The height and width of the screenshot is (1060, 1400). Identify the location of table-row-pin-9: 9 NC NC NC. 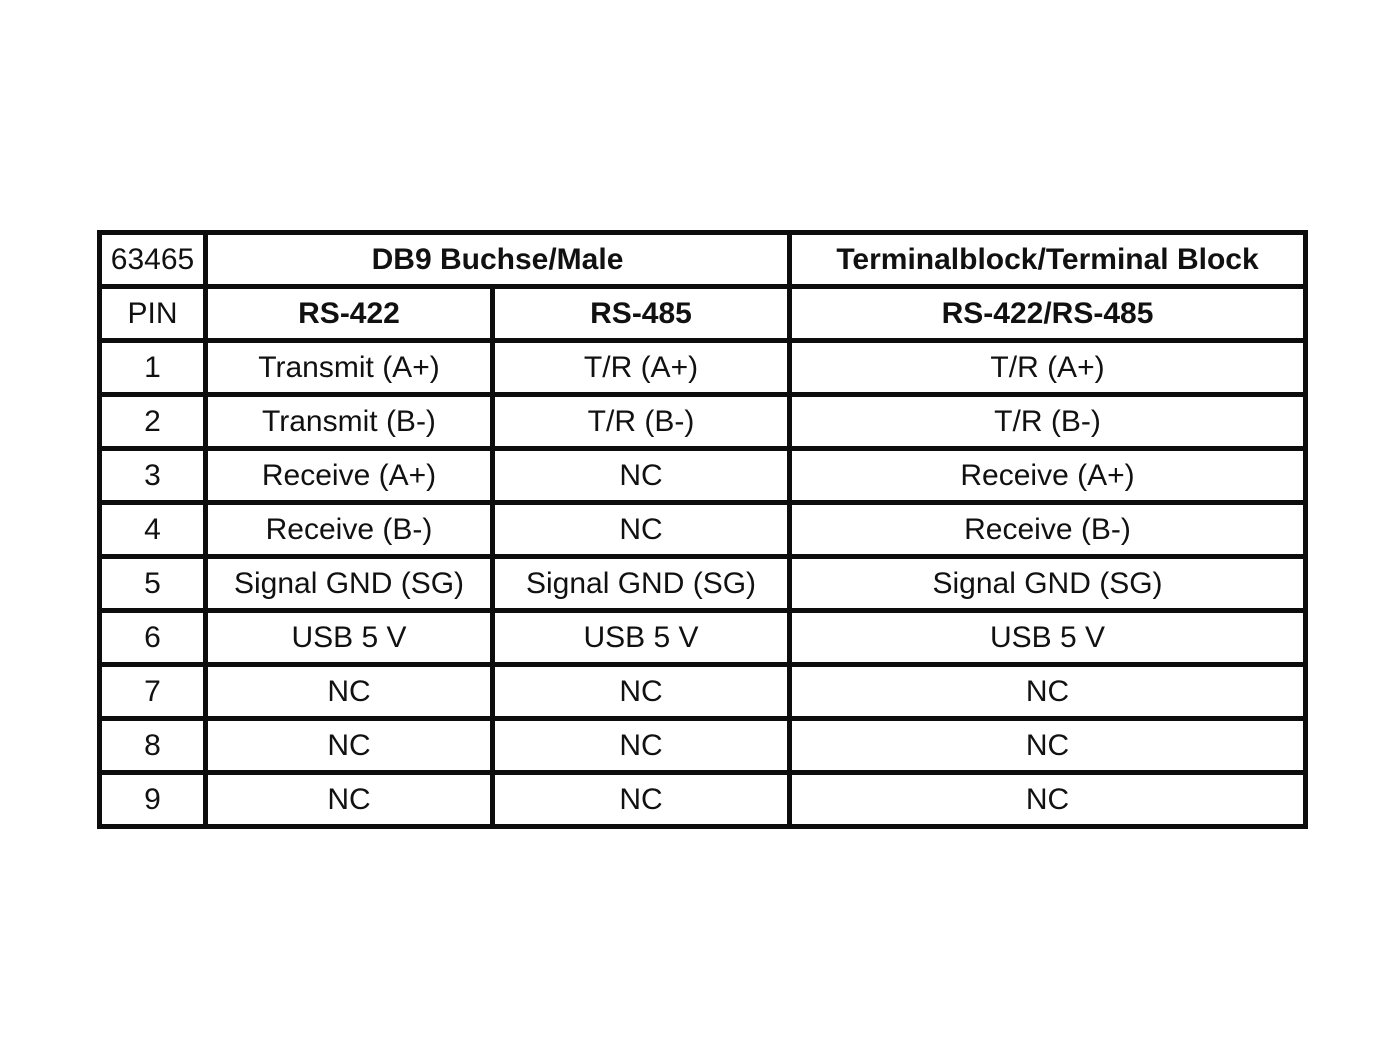
(702, 799).